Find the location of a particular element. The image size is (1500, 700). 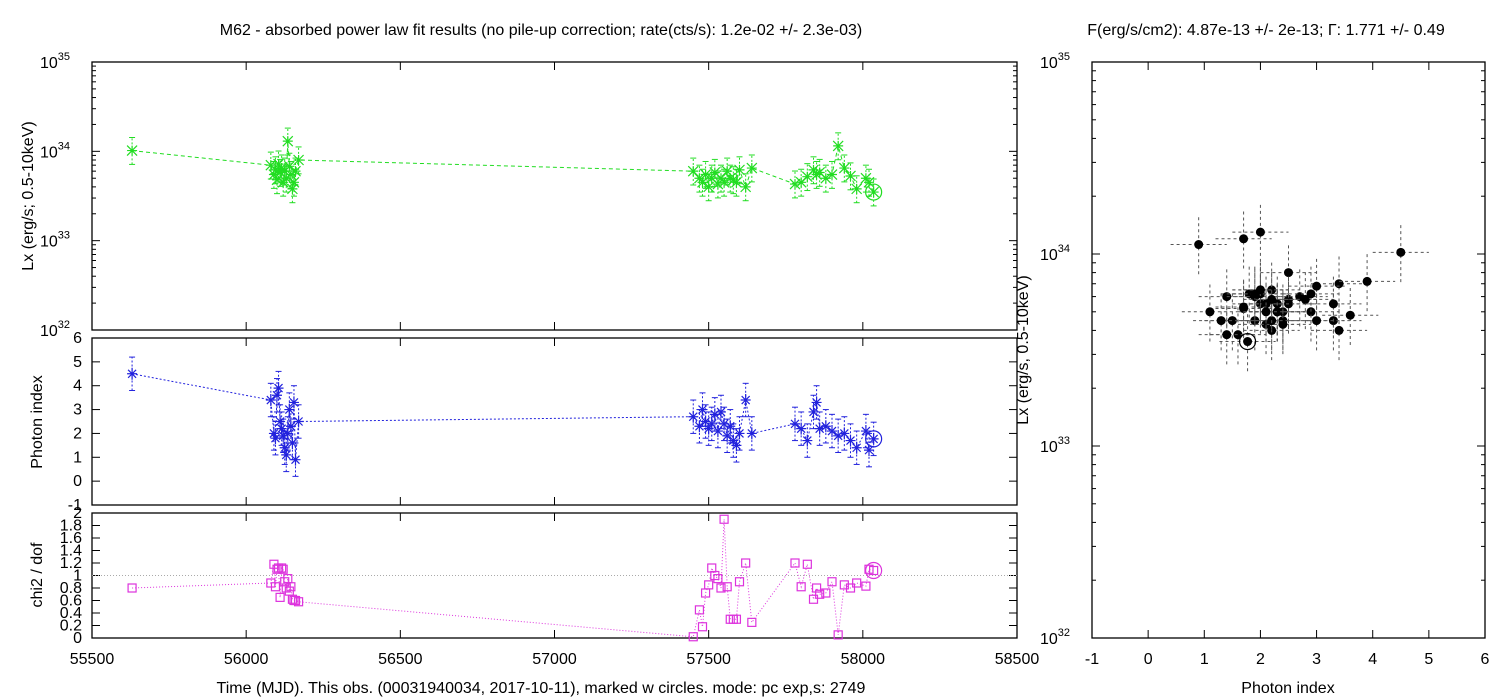

x-tick-label: 58500 is located at coordinates (1017, 659).